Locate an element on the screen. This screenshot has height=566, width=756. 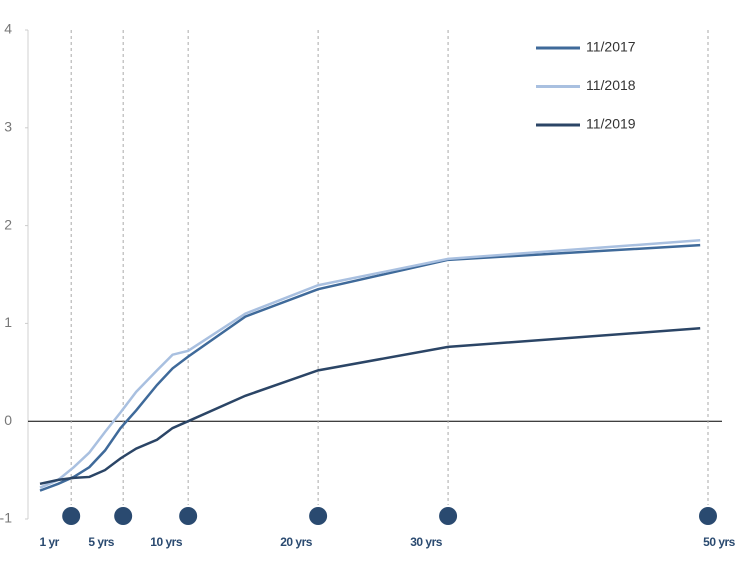
legend-label: 11/2017 is located at coordinates (611, 47).